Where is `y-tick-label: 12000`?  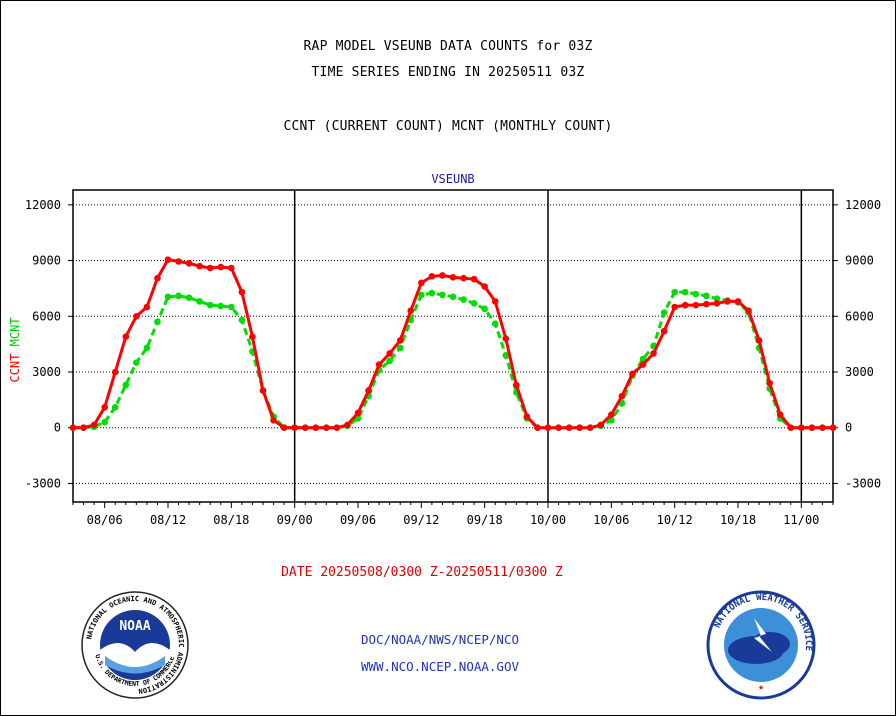 y-tick-label: 12000 is located at coordinates (43, 205).